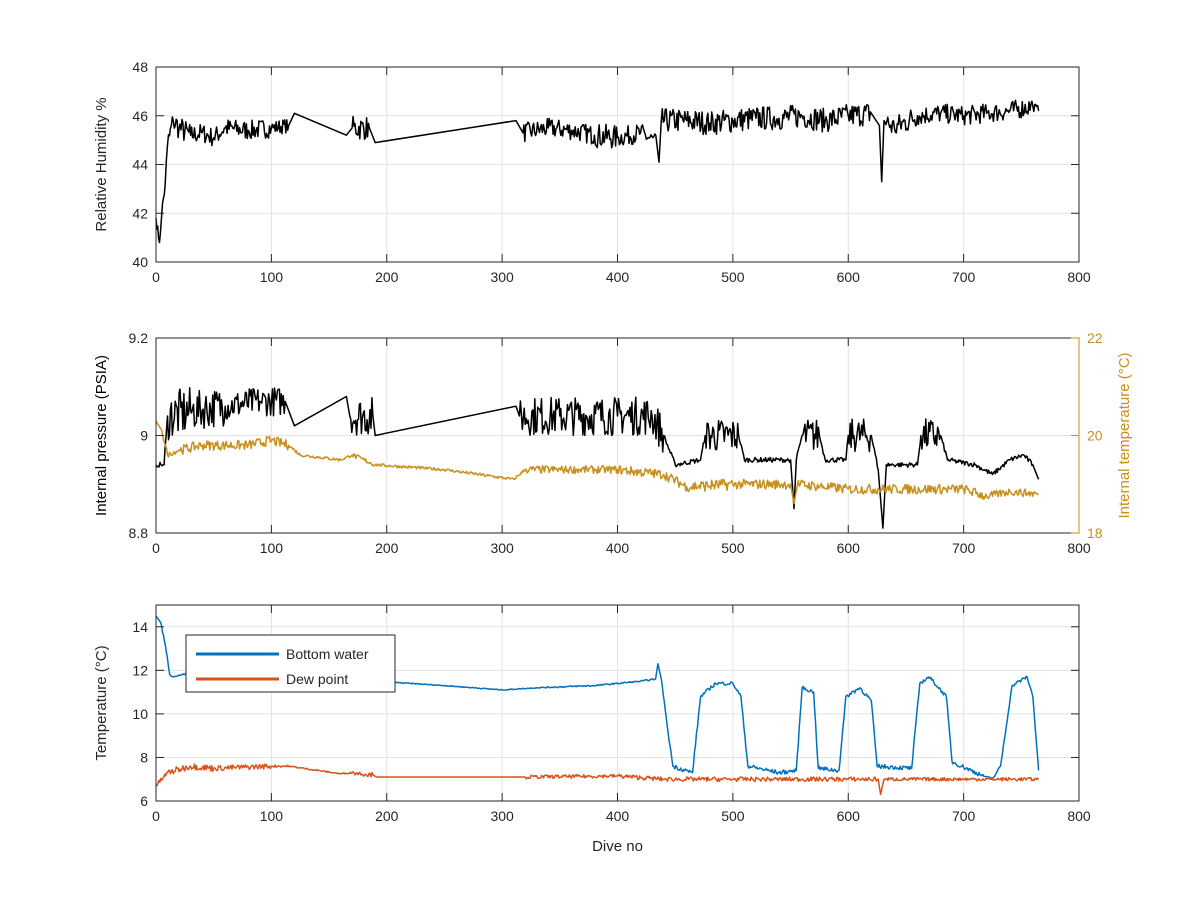 This screenshot has width=1200, height=905. What do you see at coordinates (144, 801) in the screenshot?
I see `y-tick-label: 6` at bounding box center [144, 801].